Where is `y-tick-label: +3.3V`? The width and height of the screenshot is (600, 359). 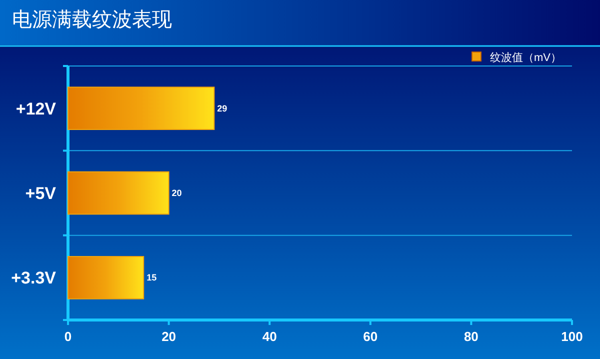 y-tick-label: +3.3V is located at coordinates (34, 278).